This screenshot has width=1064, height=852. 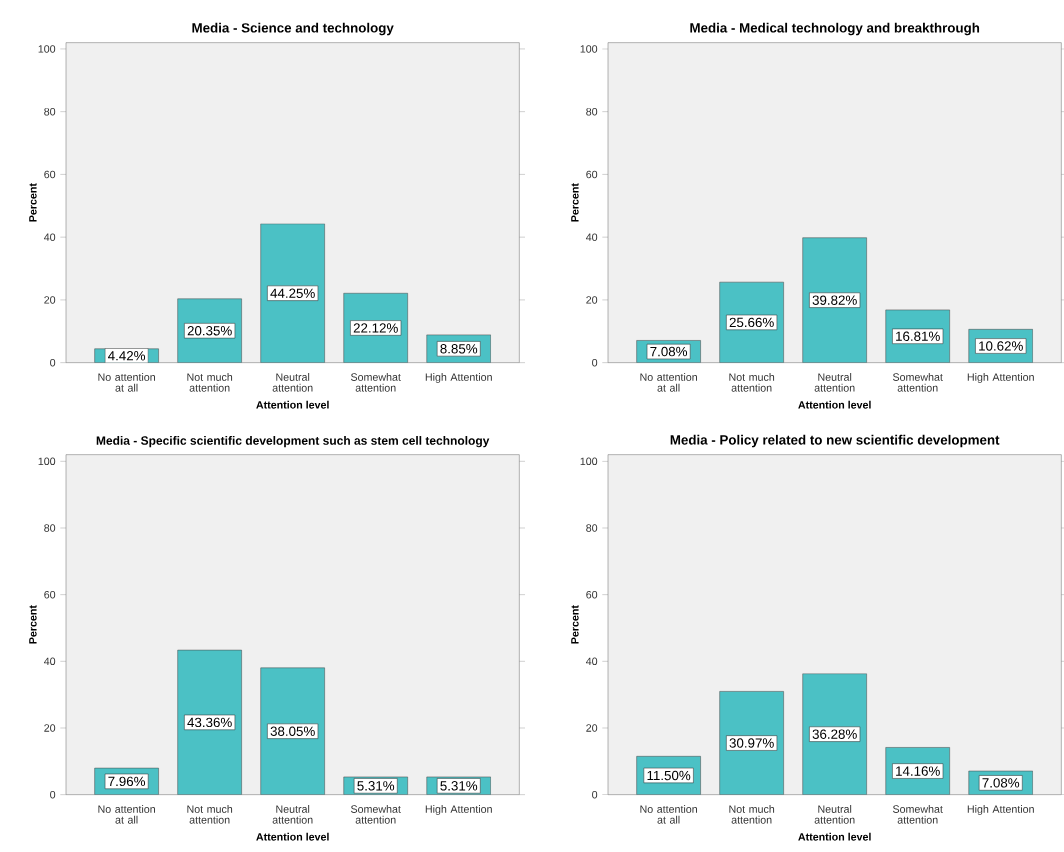 What do you see at coordinates (375, 328) in the screenshot?
I see `data-label: 22.12%` at bounding box center [375, 328].